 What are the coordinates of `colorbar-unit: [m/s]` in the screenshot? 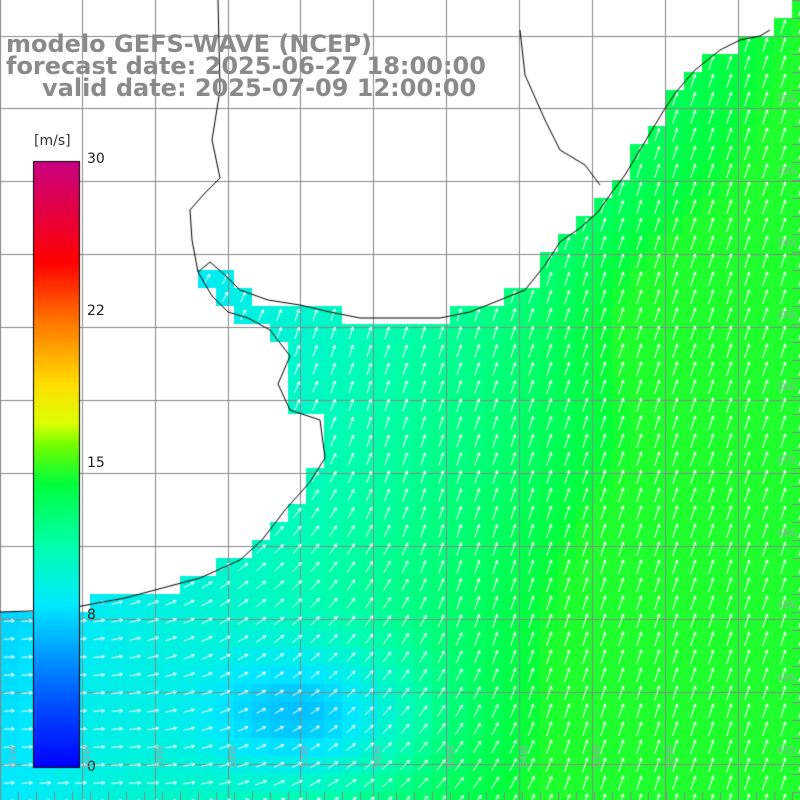 It's located at (52, 141).